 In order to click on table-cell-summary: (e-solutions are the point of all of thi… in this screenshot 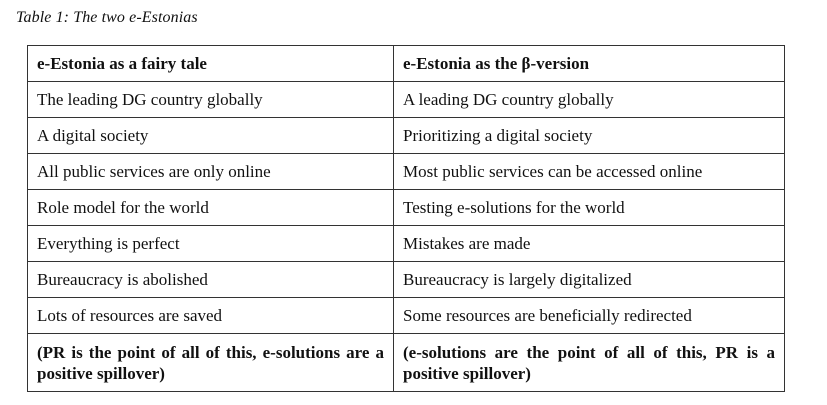, I will do `click(589, 362)`.